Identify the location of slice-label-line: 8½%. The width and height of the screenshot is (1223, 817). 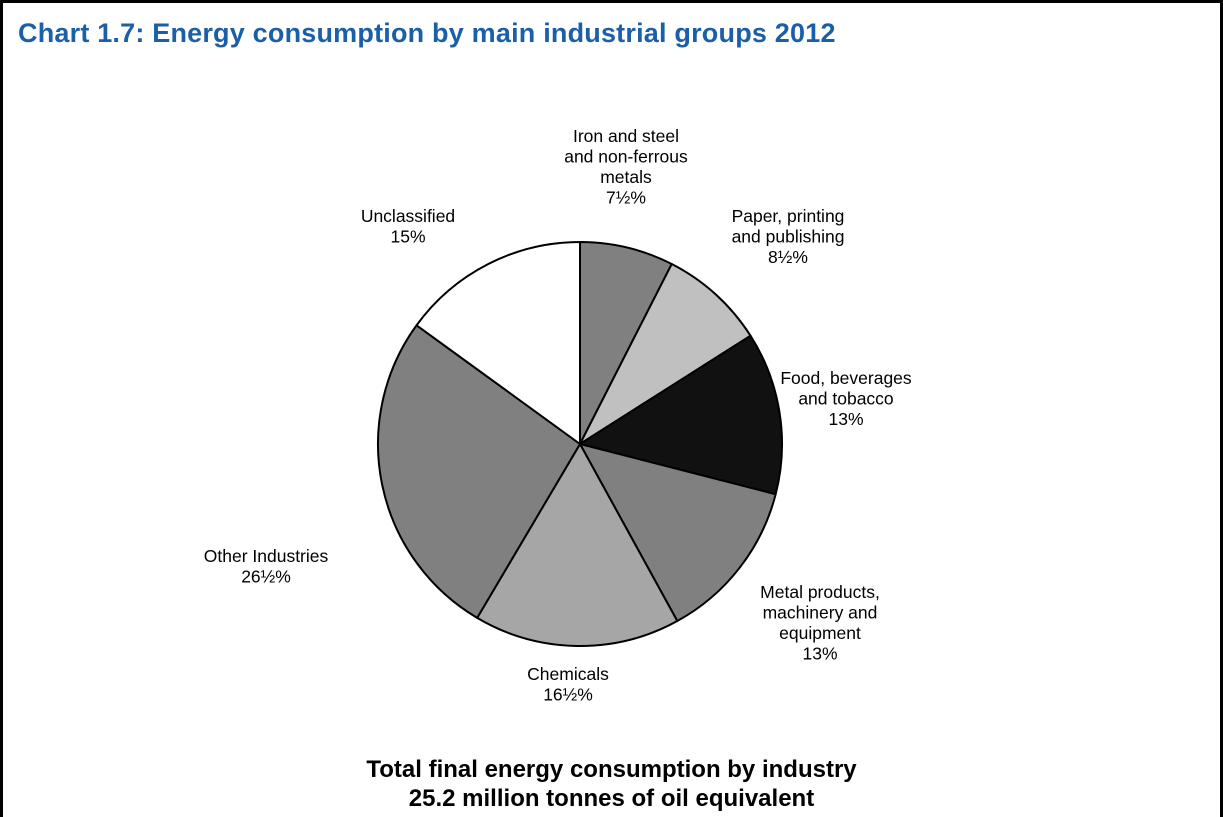
(788, 257).